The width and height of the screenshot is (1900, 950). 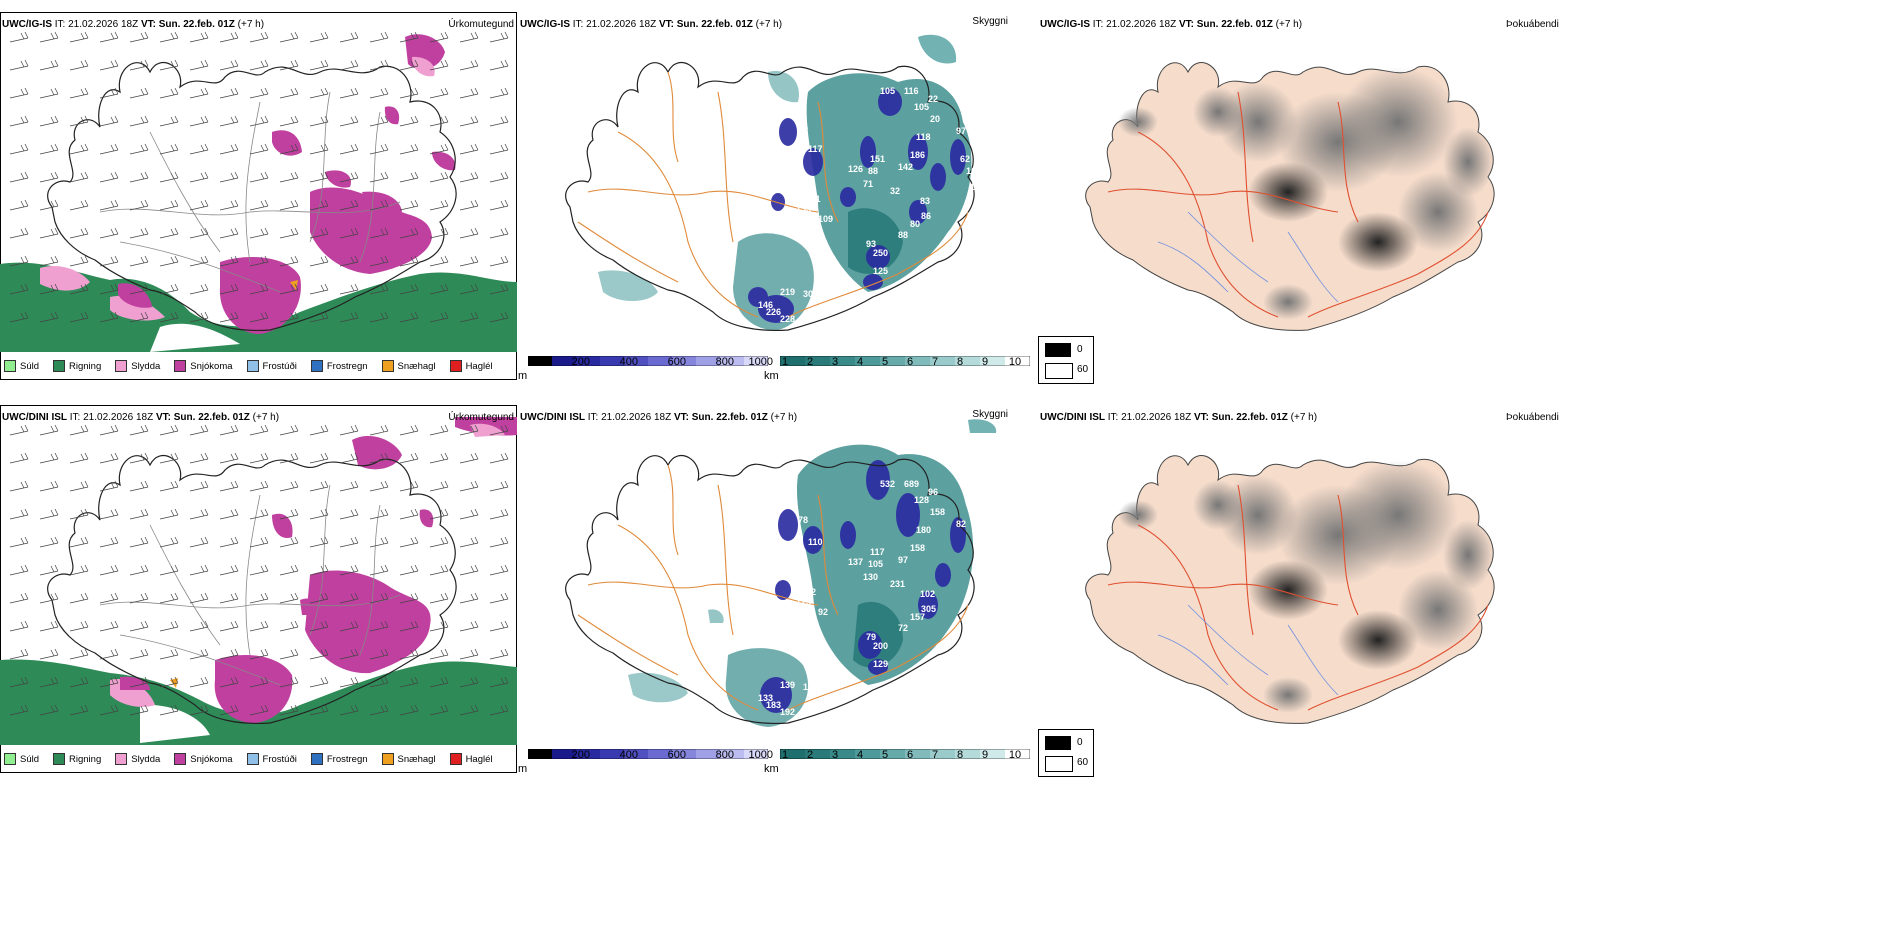 What do you see at coordinates (917, 617) in the screenshot?
I see `elevation-value-label: 157` at bounding box center [917, 617].